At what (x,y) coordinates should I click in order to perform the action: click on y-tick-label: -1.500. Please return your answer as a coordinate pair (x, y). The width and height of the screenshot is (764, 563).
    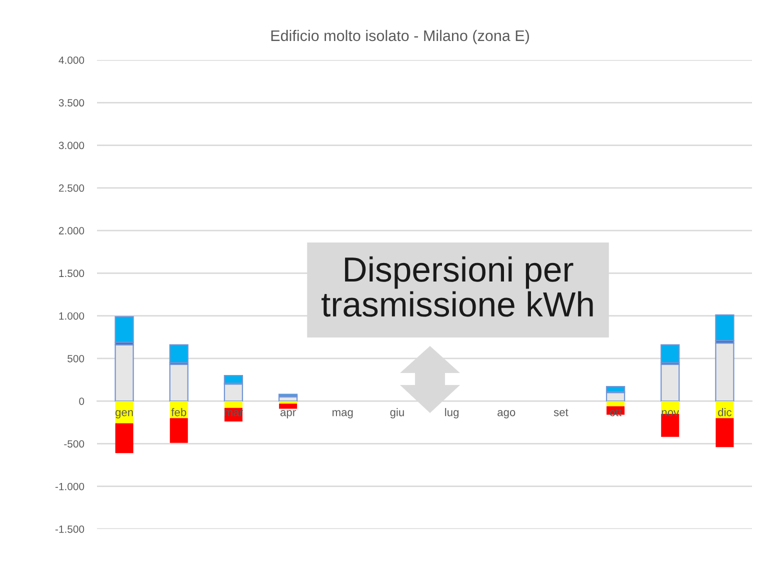
    Looking at the image, I should click on (69, 529).